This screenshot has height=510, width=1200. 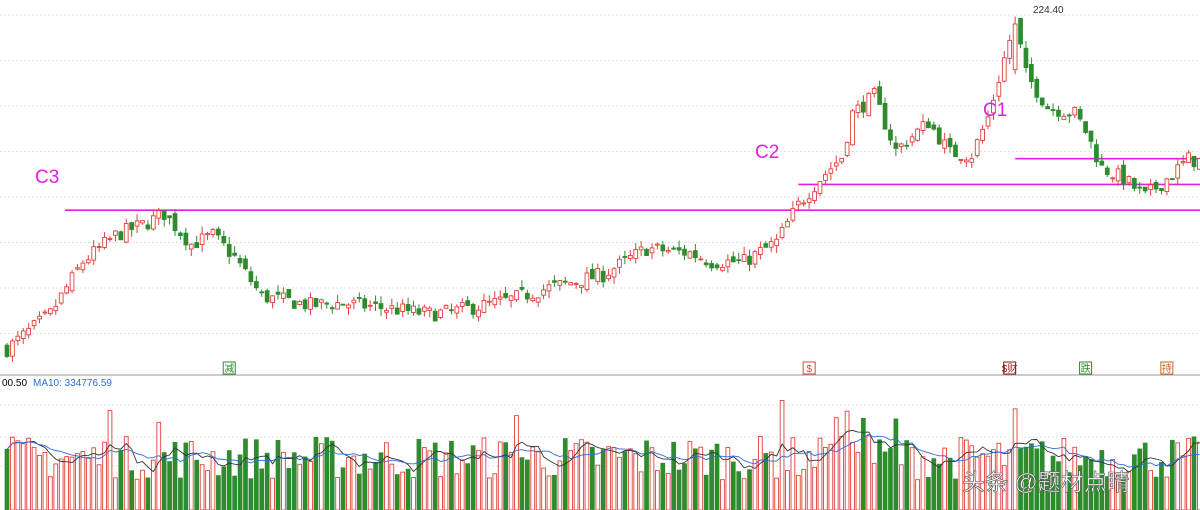 I want to click on event-marker-label: 持, so click(x=1167, y=368).